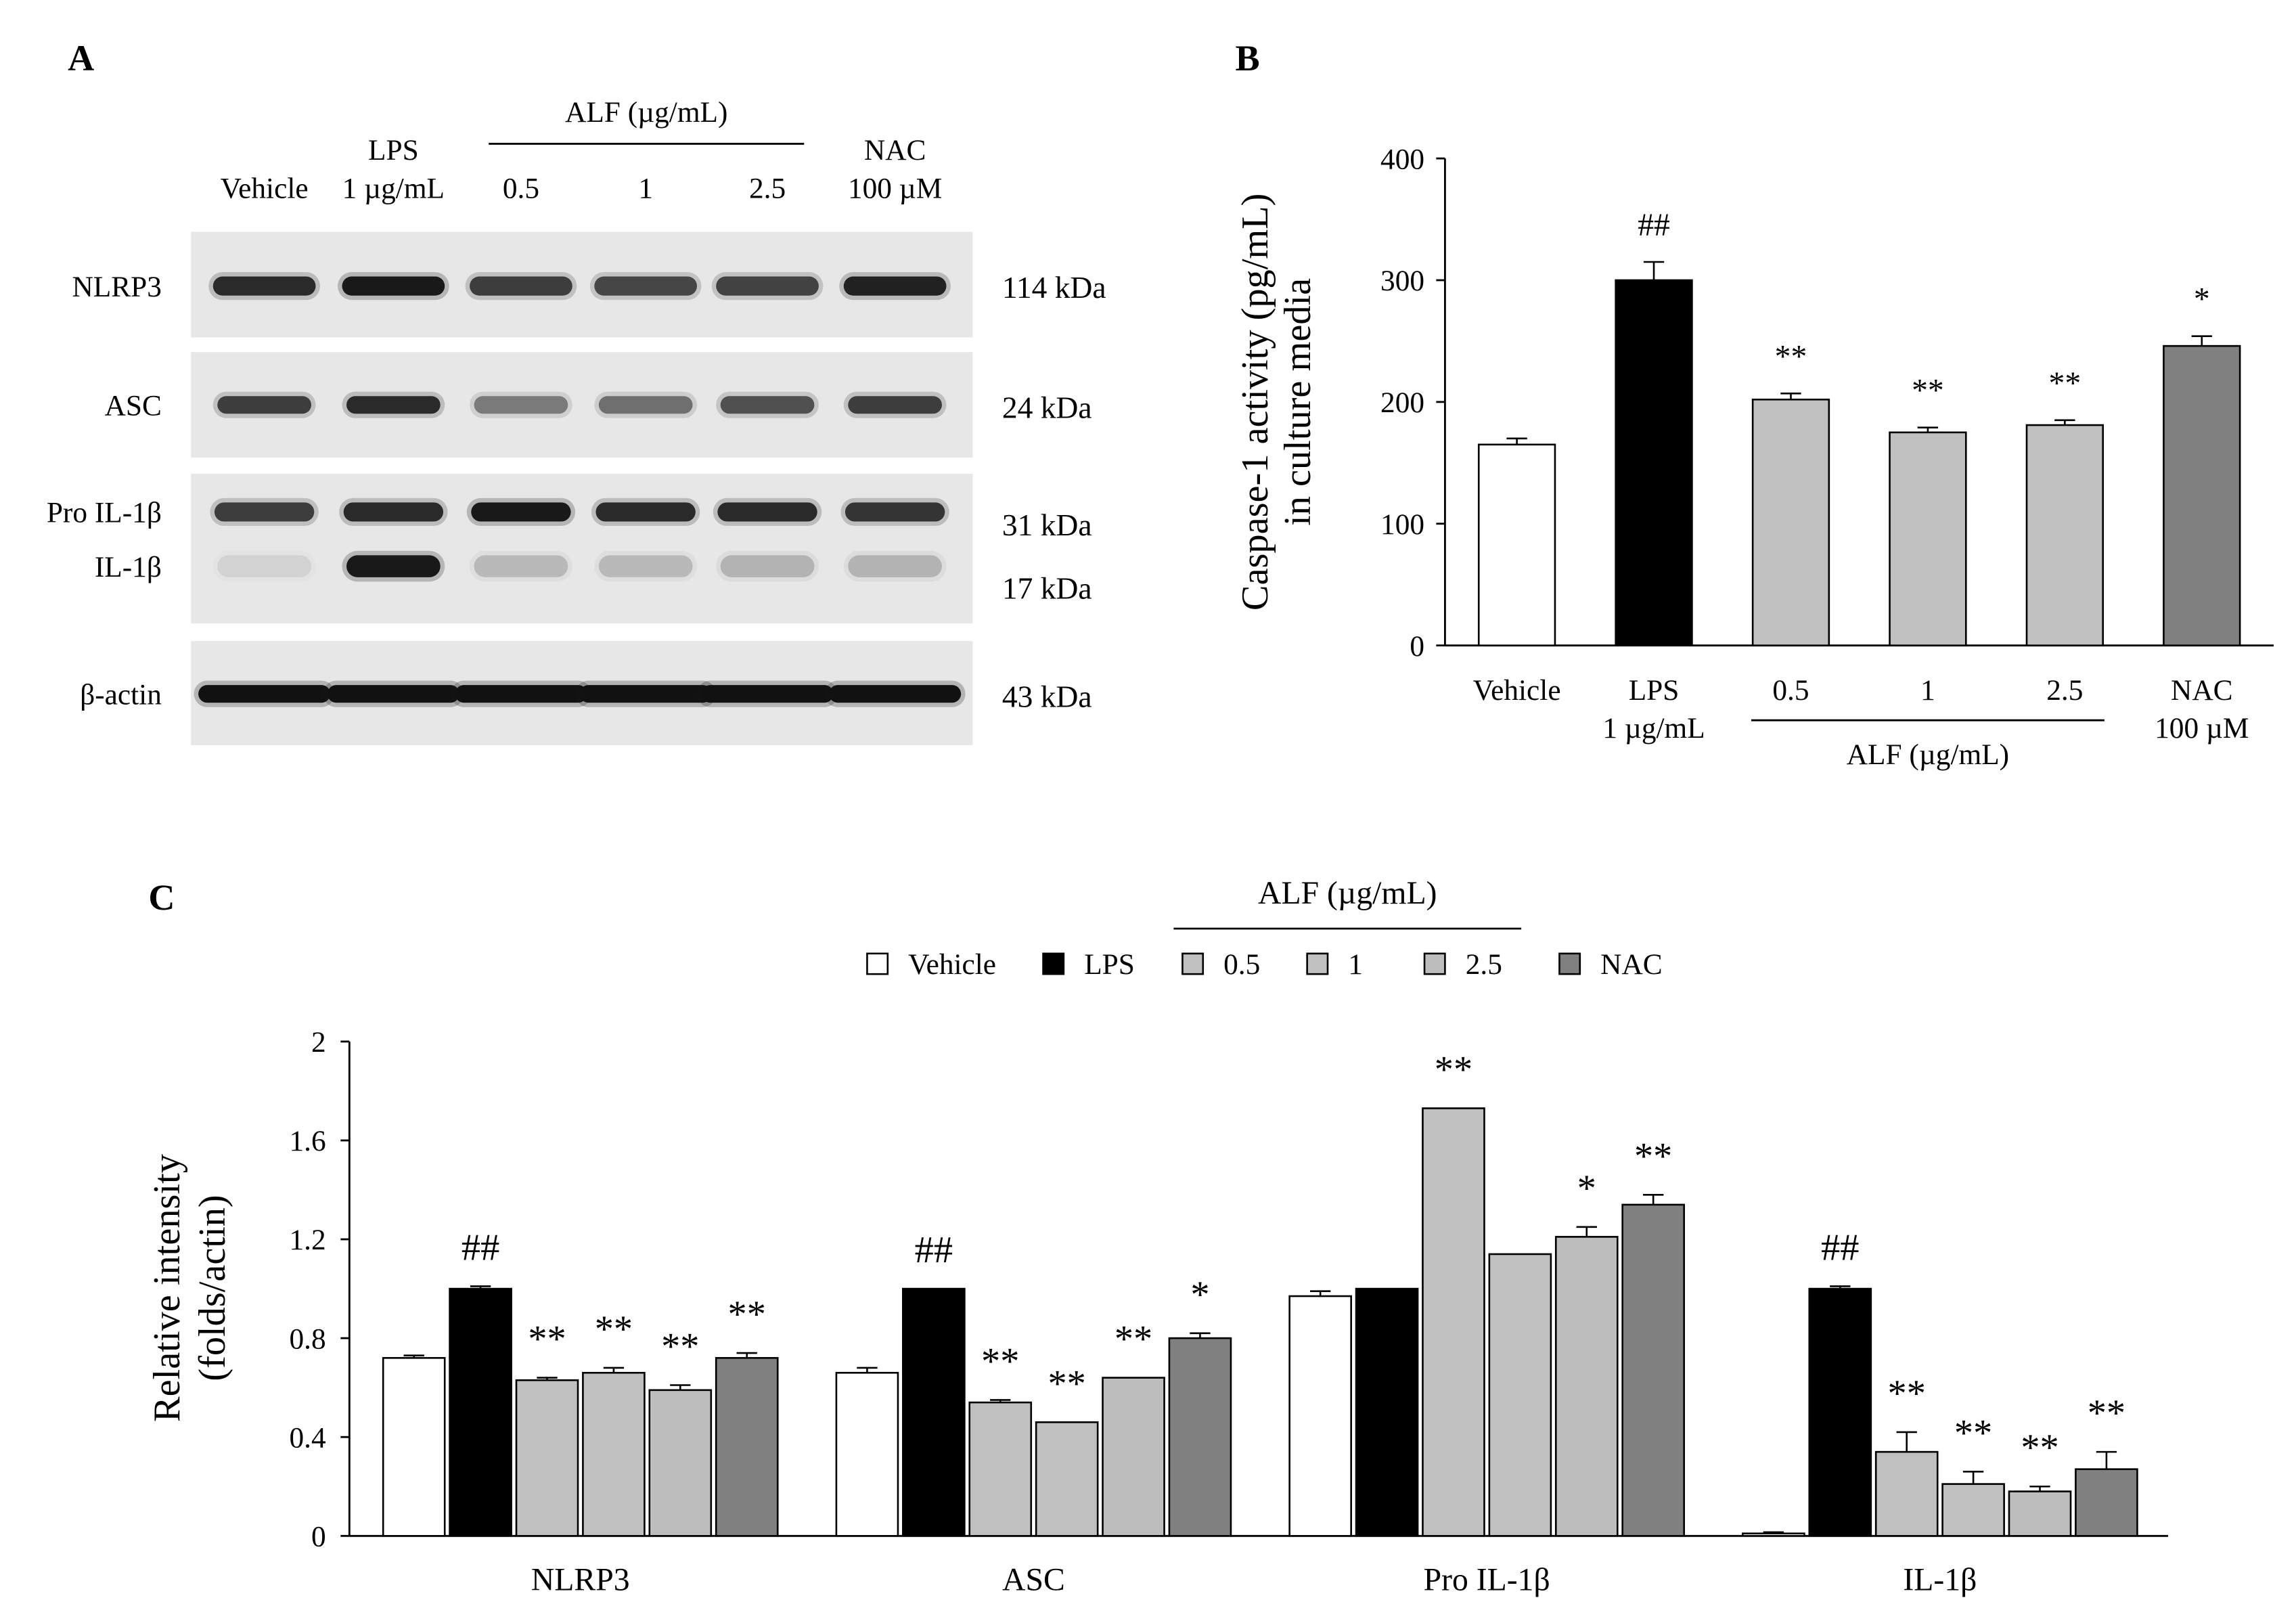 This screenshot has height=1621, width=2296. I want to click on molecular-weight-label: 31 kDa, so click(1047, 525).